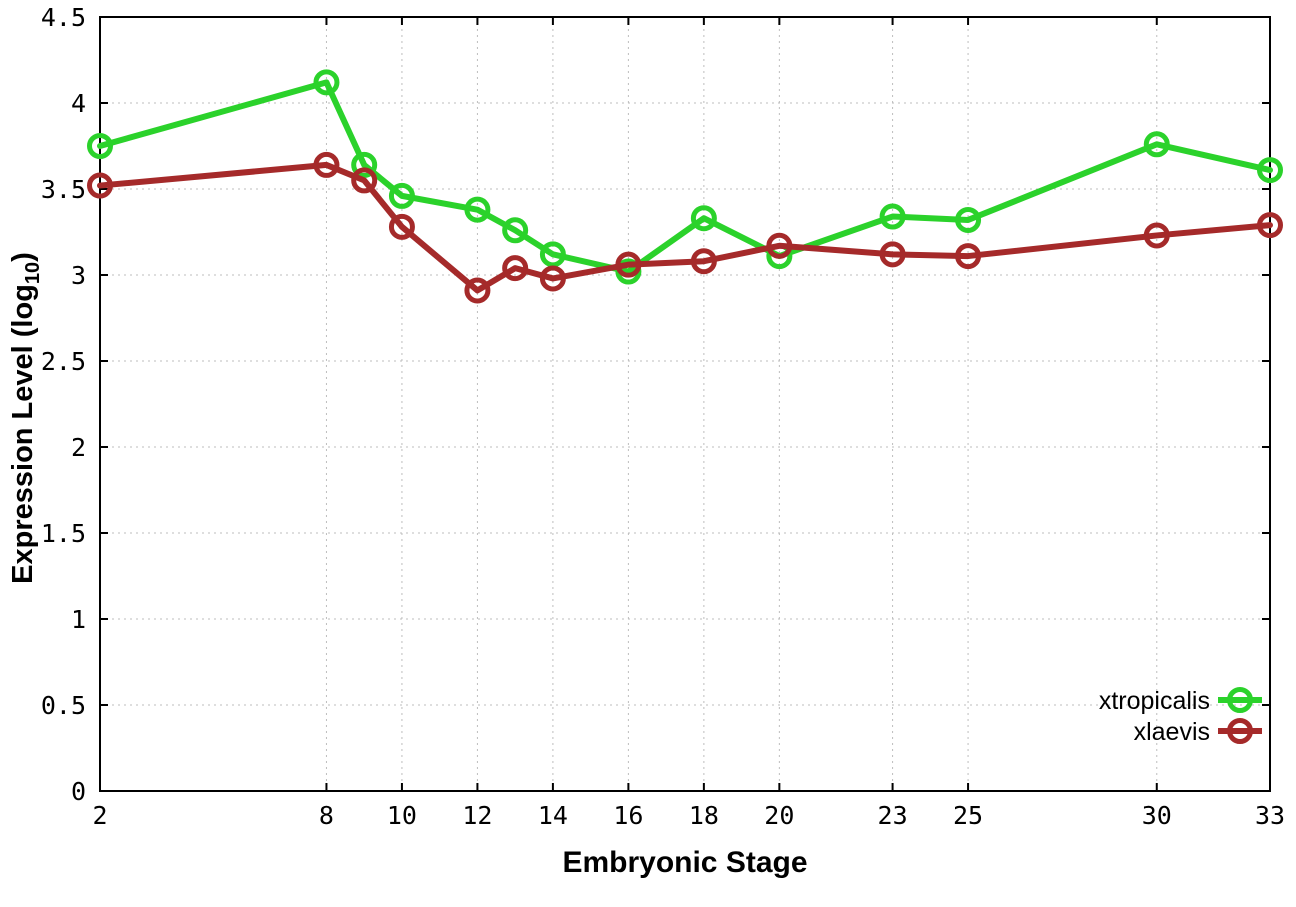 The height and width of the screenshot is (907, 1296). I want to click on y-tick-label: 2.5, so click(63, 361).